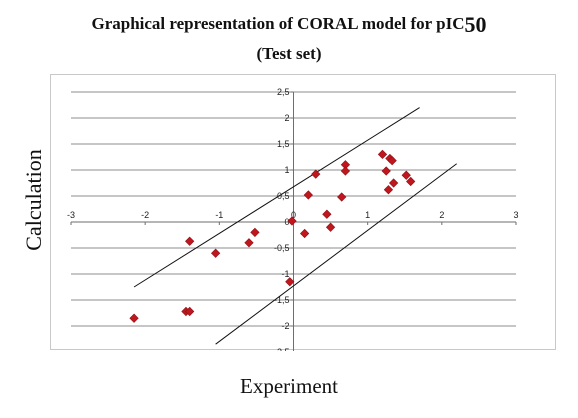  Describe the element at coordinates (71, 215) in the screenshot. I see `x-tick-label: -3` at that location.